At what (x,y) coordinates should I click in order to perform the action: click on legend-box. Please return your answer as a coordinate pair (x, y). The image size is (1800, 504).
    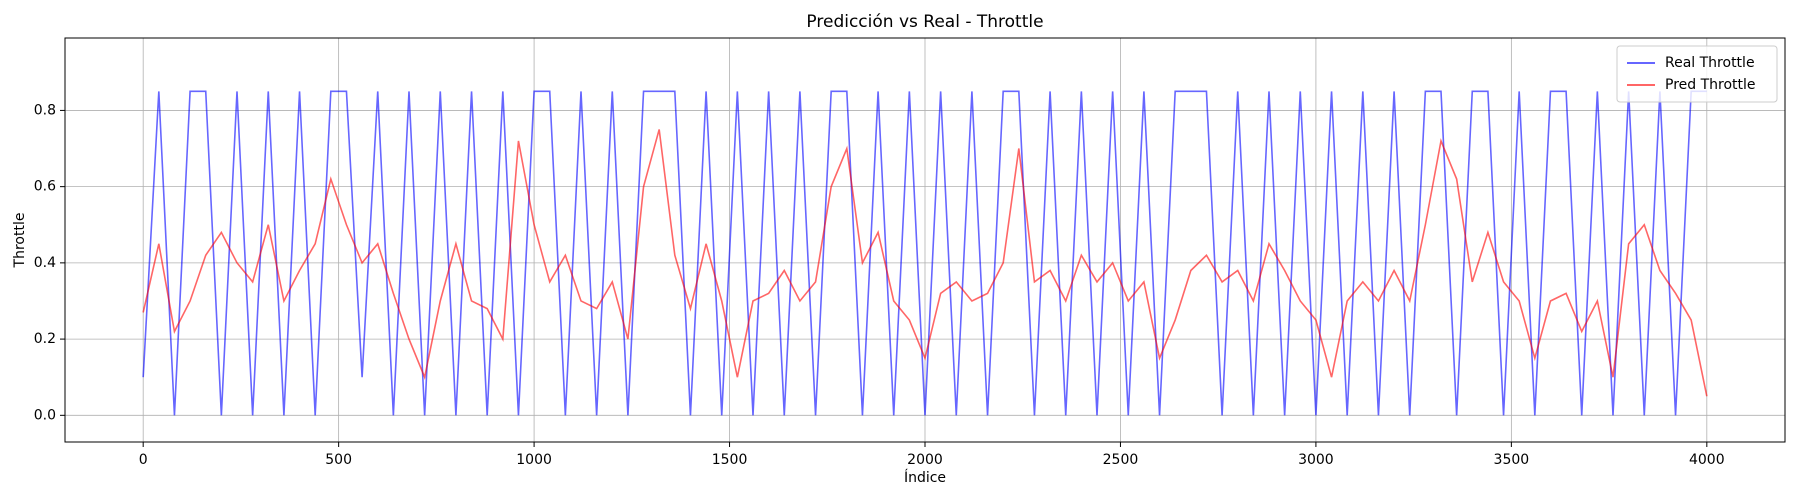
    Looking at the image, I should click on (1697, 74).